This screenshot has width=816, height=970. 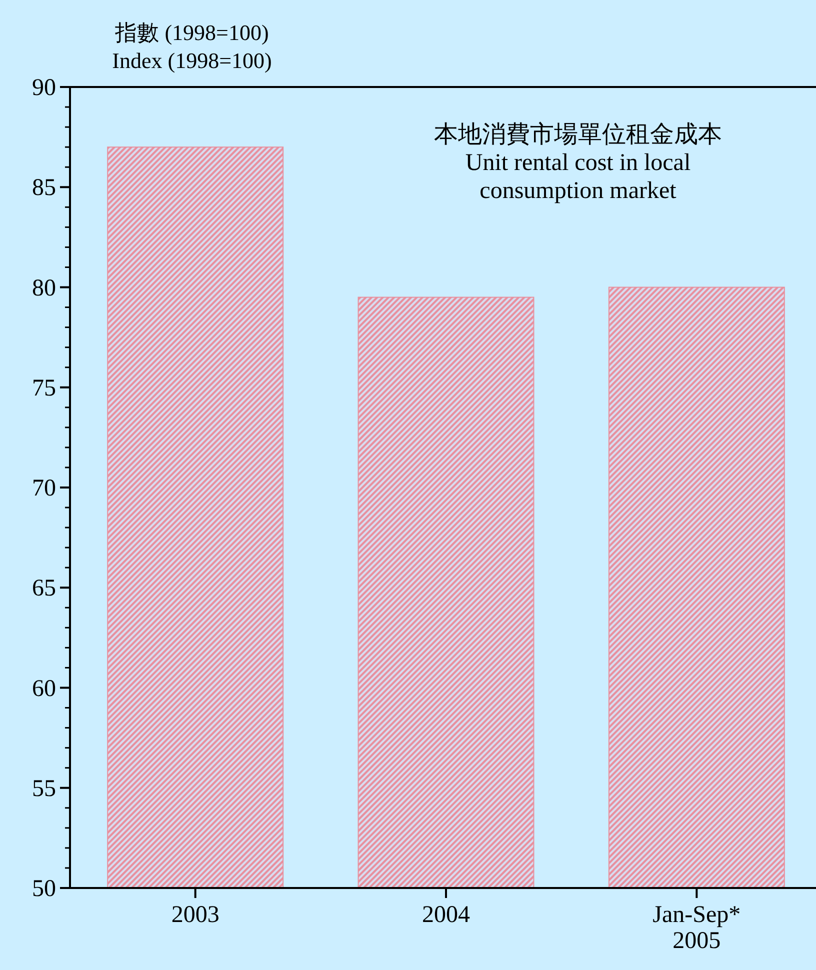 What do you see at coordinates (44, 489) in the screenshot?
I see `y-tick-label: 70` at bounding box center [44, 489].